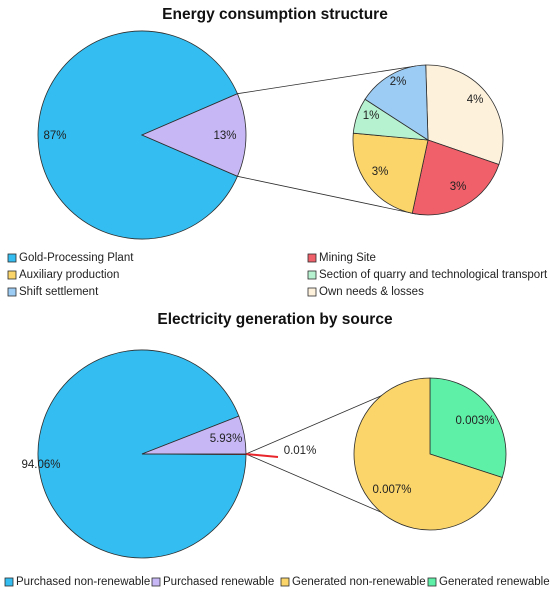 The image size is (550, 593). What do you see at coordinates (76, 258) in the screenshot?
I see `legend-item-label: Gold-Processing Plant` at bounding box center [76, 258].